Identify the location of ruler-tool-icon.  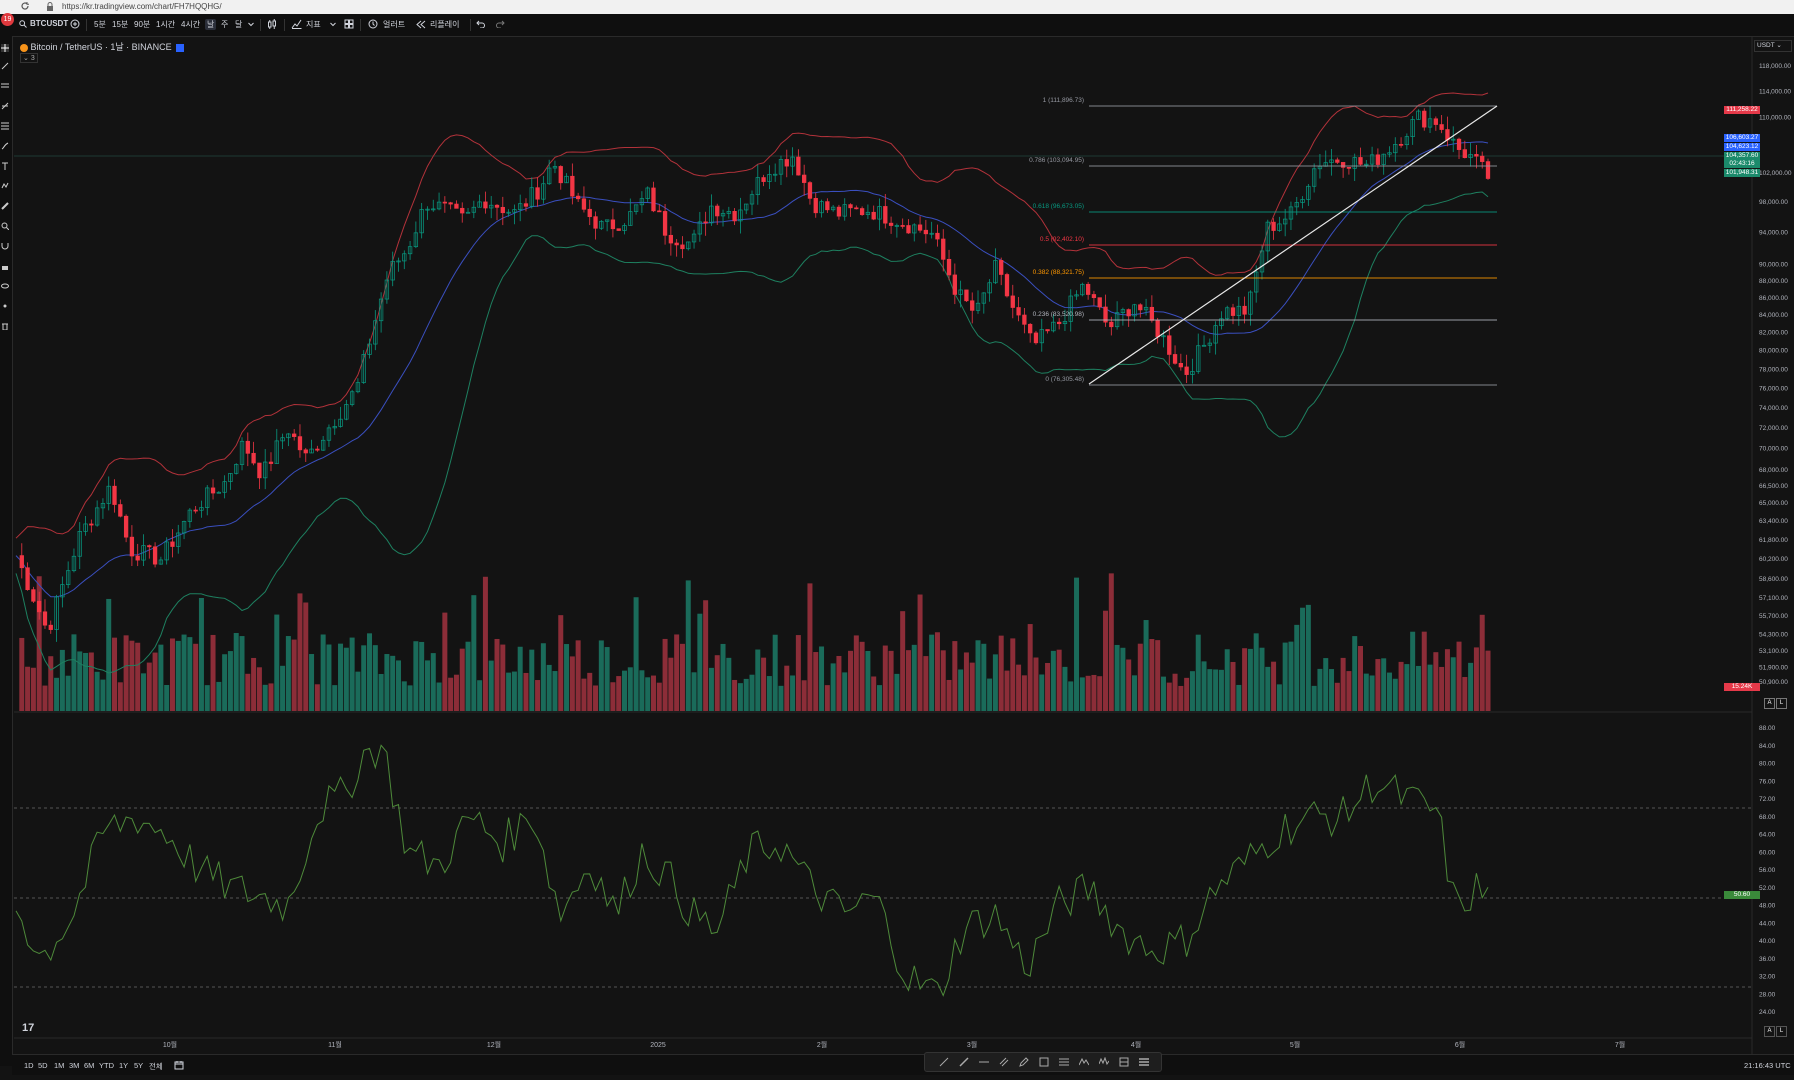
(5, 206).